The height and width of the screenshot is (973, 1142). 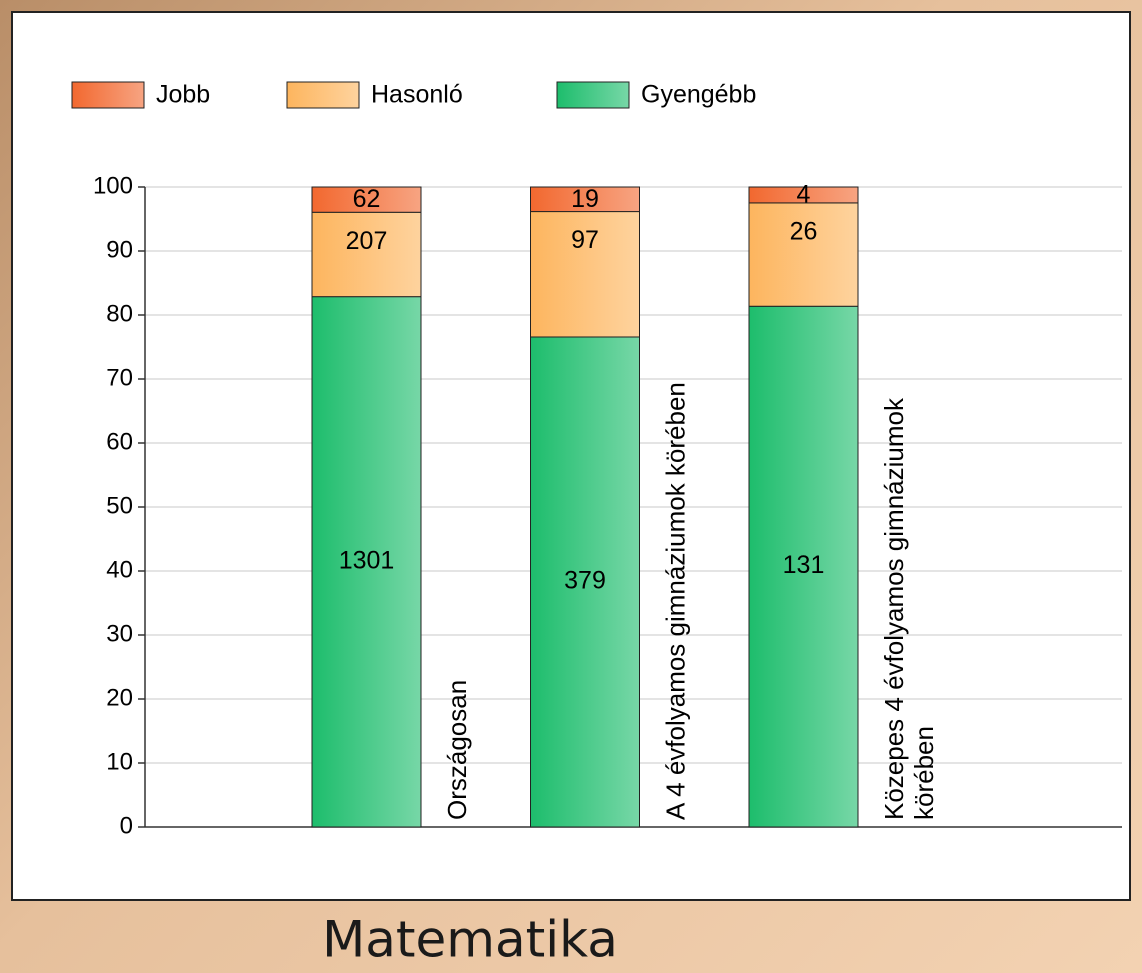 What do you see at coordinates (119, 377) in the screenshot?
I see `y-tick-label: 70` at bounding box center [119, 377].